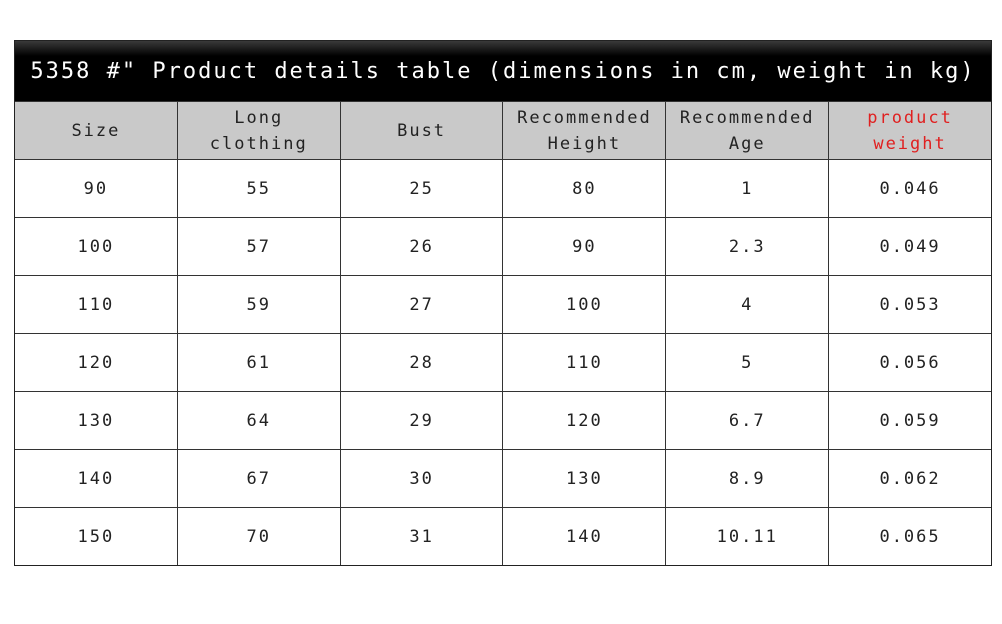  I want to click on table-cell: 27, so click(421, 304).